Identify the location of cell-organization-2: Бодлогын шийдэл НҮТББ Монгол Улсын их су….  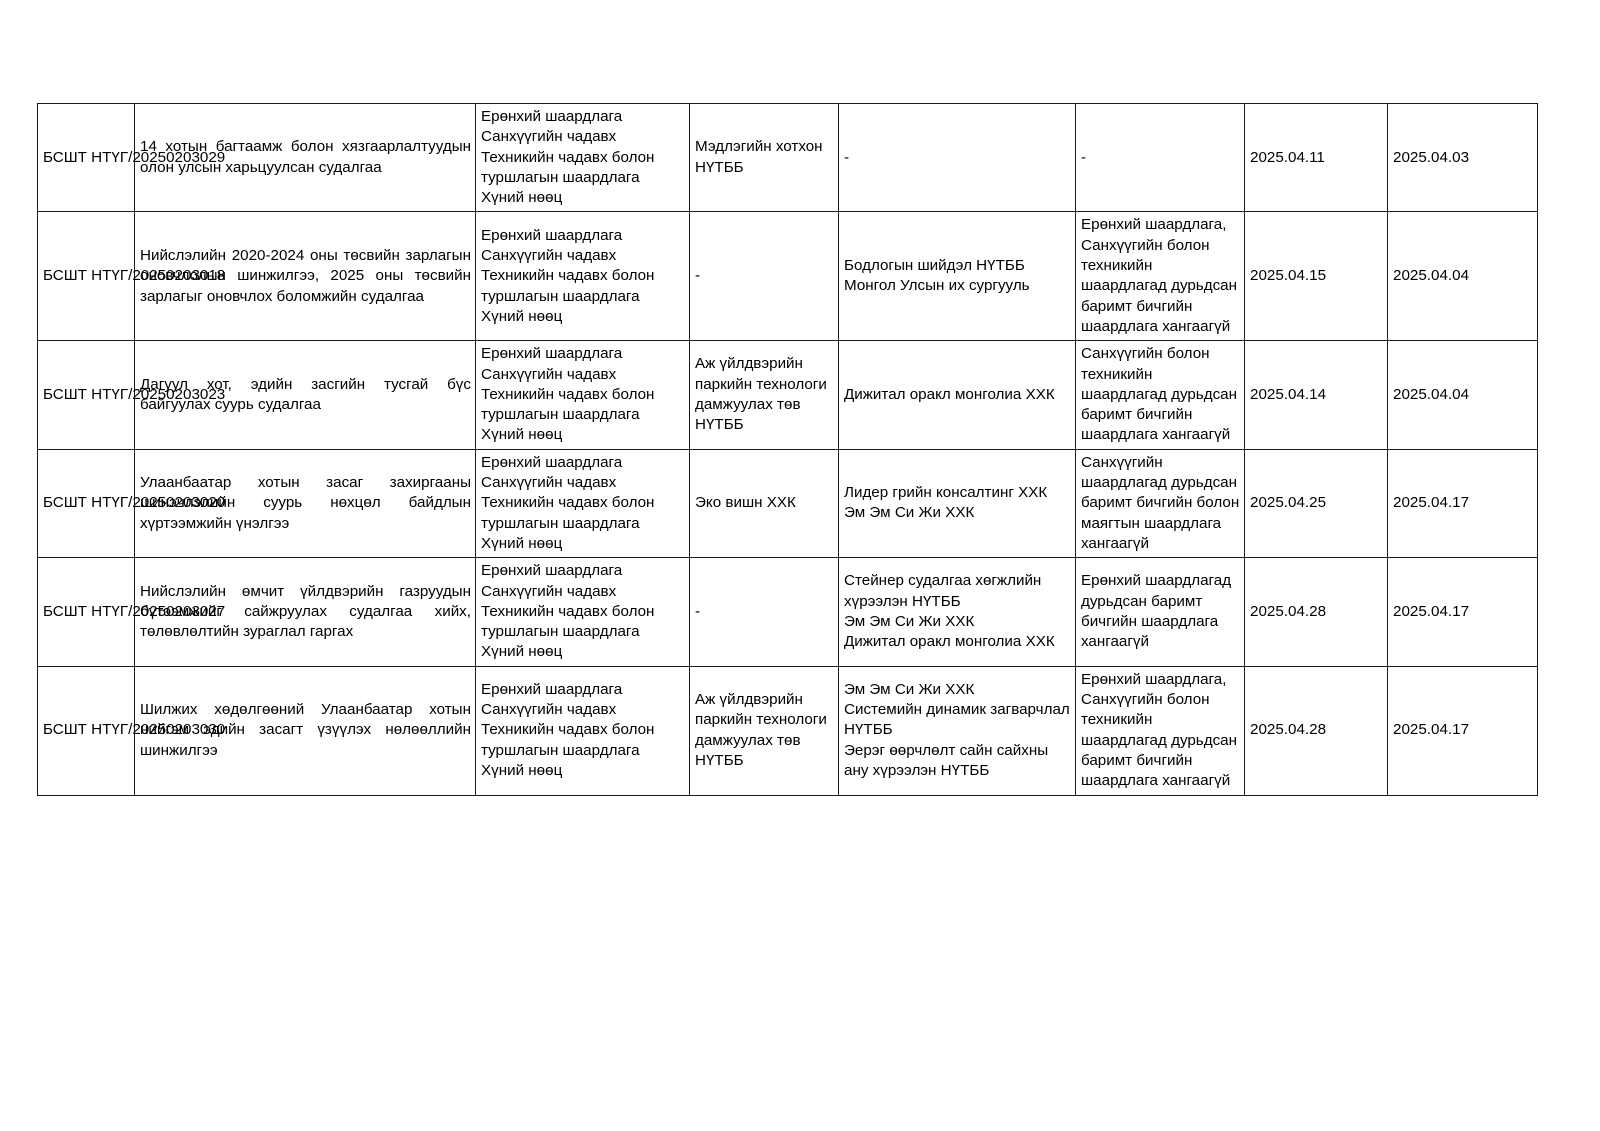
(957, 276).